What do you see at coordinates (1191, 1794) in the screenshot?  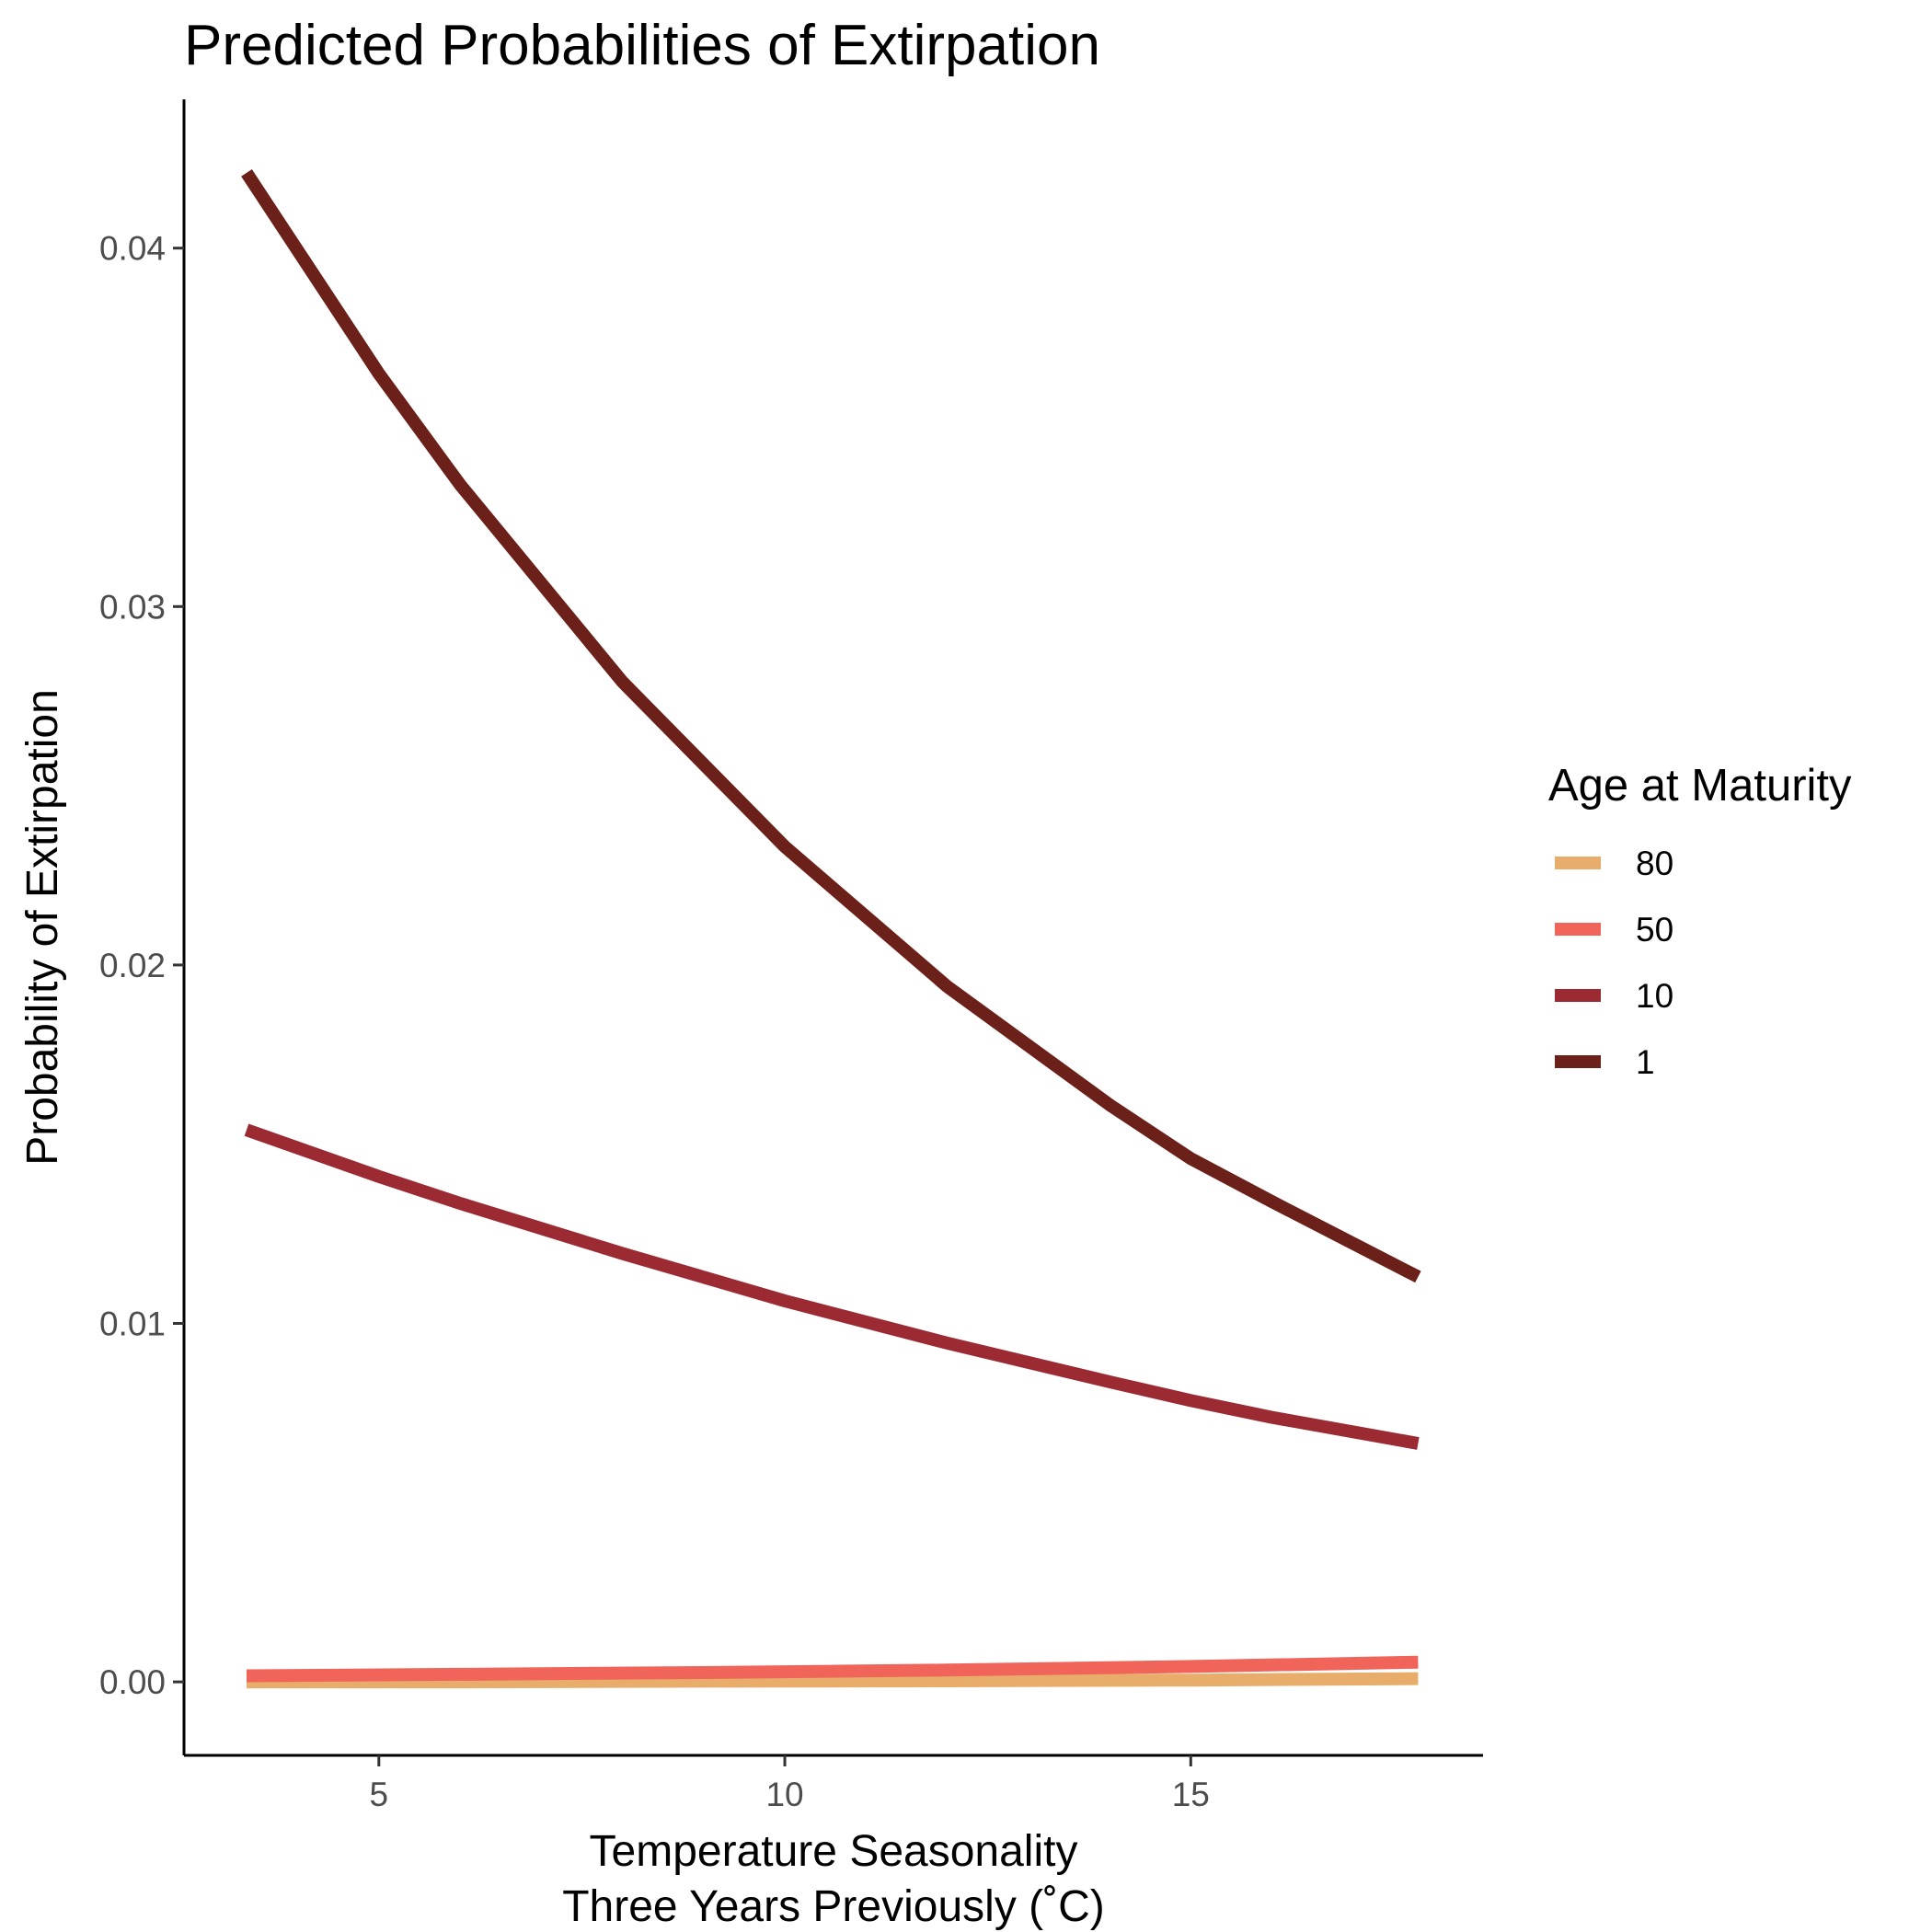 I see `x-tick-label: 15` at bounding box center [1191, 1794].